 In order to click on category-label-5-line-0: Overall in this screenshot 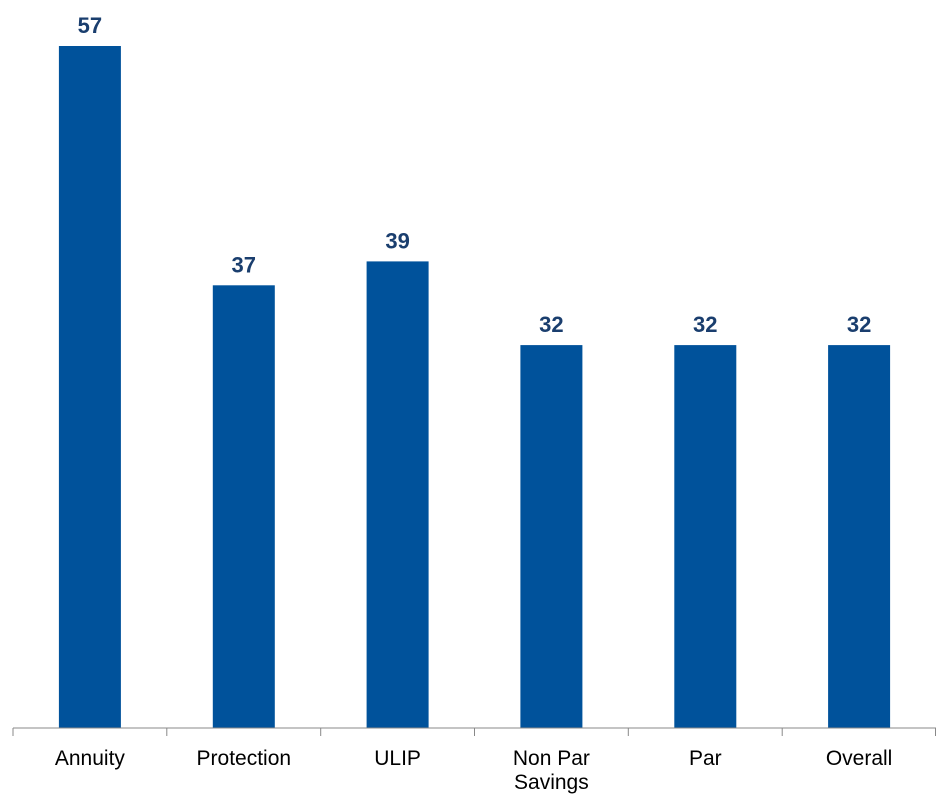, I will do `click(859, 758)`.